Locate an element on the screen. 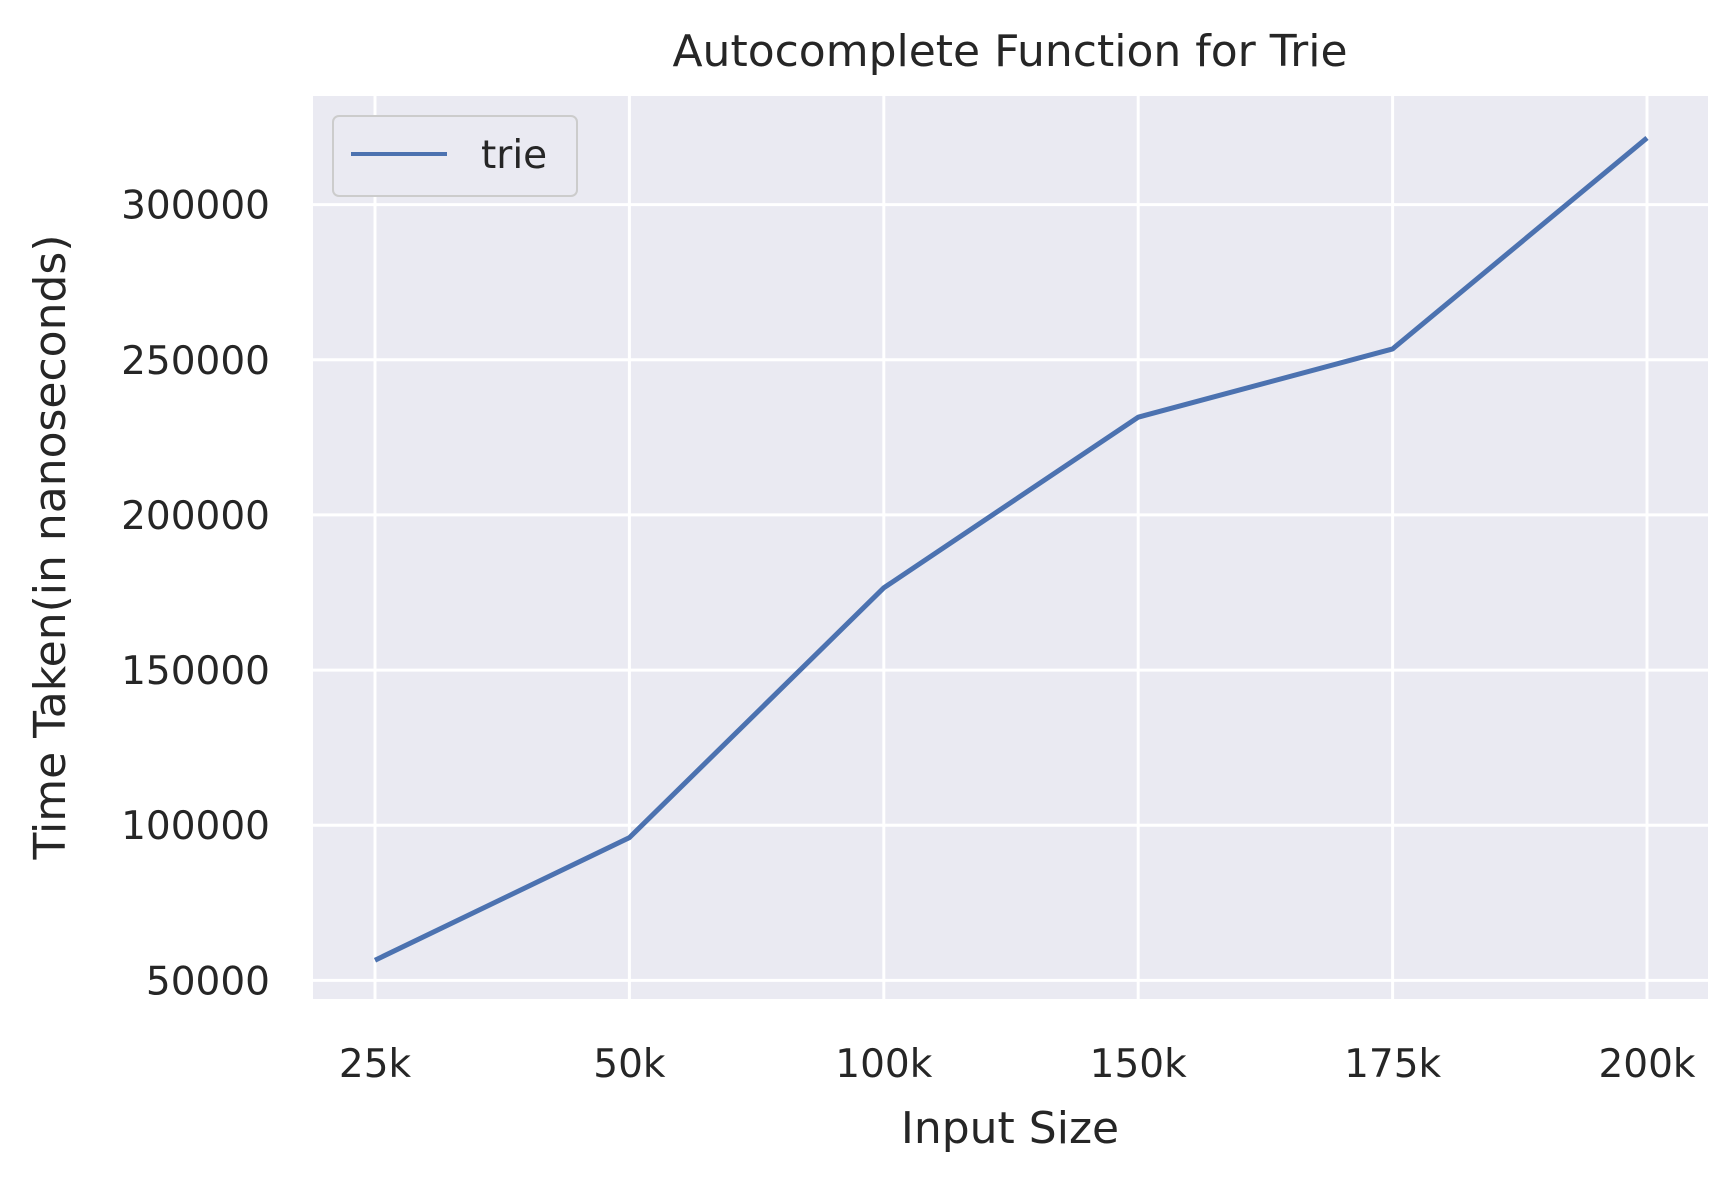 The height and width of the screenshot is (1178, 1734). y-tick-label: 150000 is located at coordinates (195, 671).